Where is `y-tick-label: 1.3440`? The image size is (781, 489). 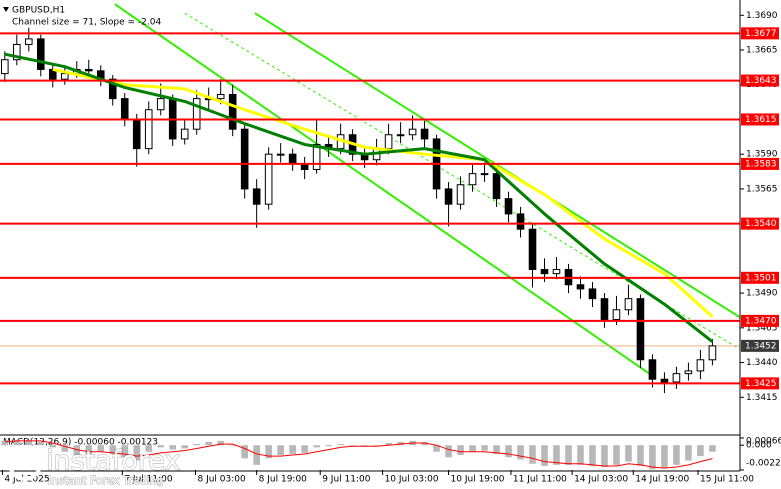 y-tick-label: 1.3440 is located at coordinates (762, 363).